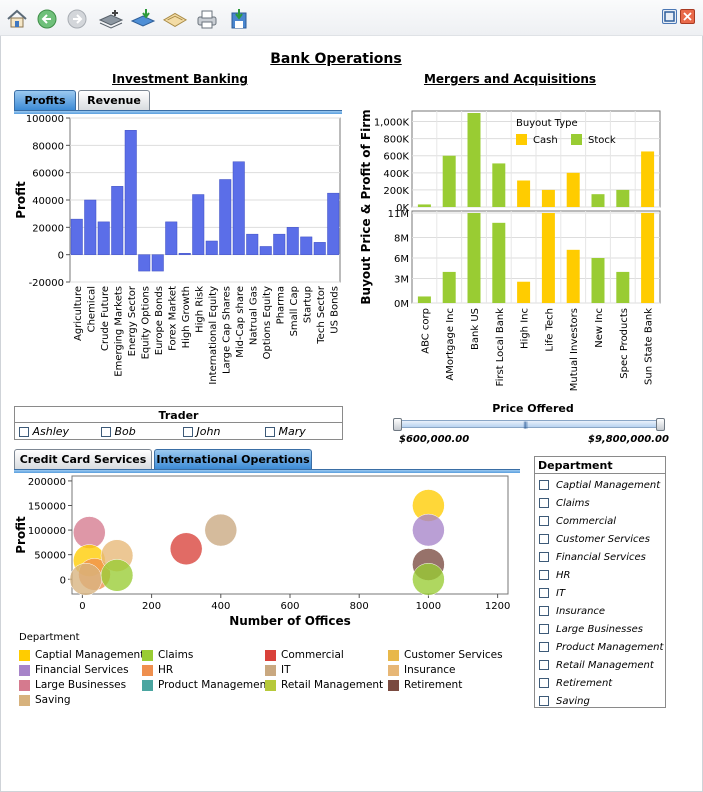 The height and width of the screenshot is (792, 703). I want to click on y-tick-label: 60000, so click(48, 174).